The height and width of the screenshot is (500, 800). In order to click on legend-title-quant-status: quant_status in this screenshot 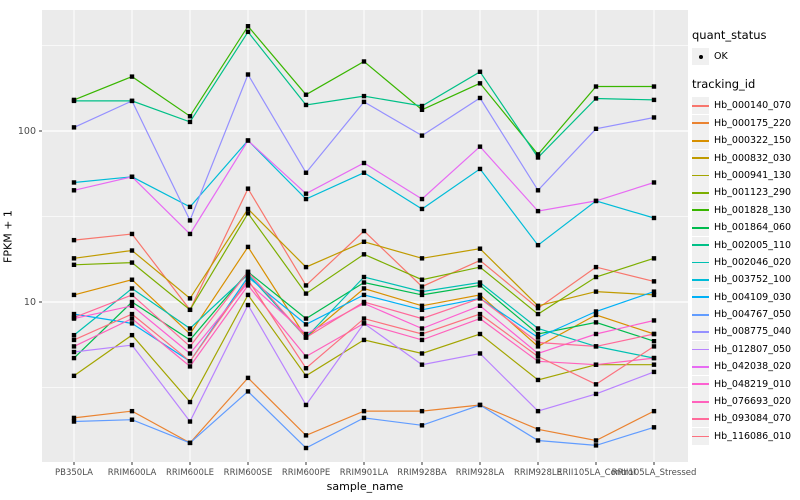, I will do `click(729, 35)`.